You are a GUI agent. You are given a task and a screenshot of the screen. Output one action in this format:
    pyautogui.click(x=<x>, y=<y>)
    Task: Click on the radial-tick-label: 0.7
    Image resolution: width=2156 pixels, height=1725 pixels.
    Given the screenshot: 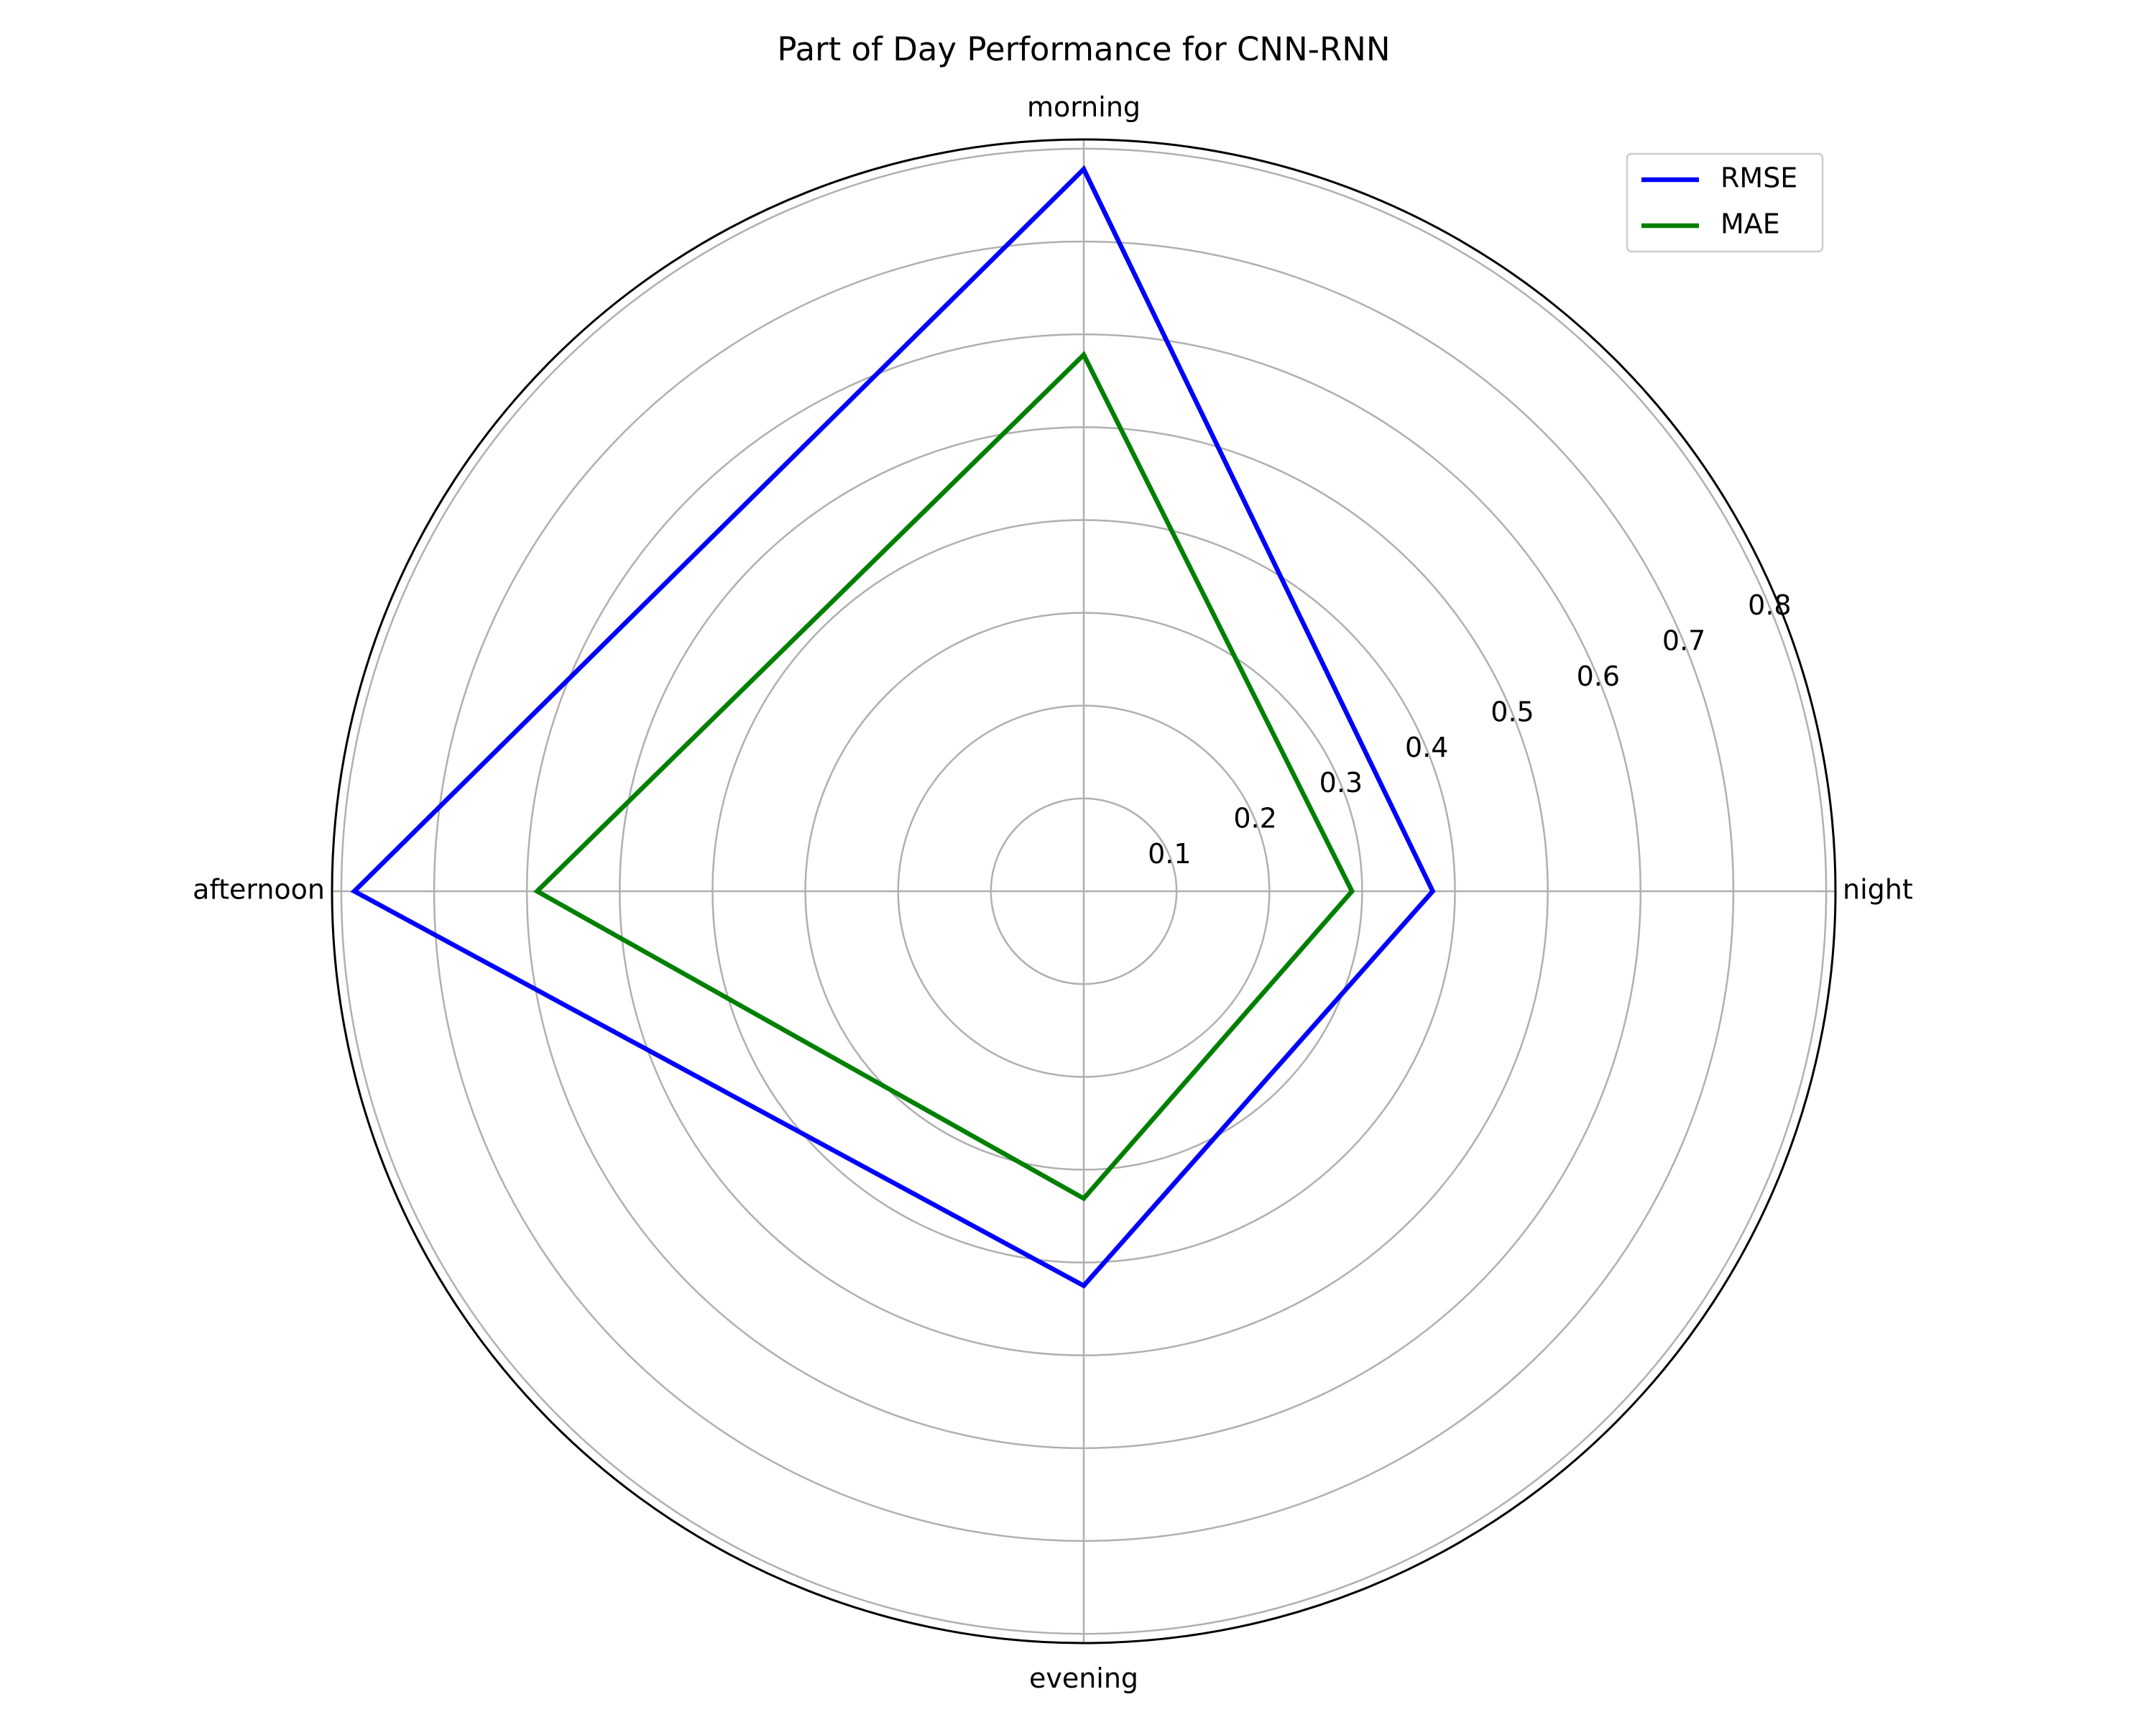 What is the action you would take?
    pyautogui.click(x=1684, y=641)
    